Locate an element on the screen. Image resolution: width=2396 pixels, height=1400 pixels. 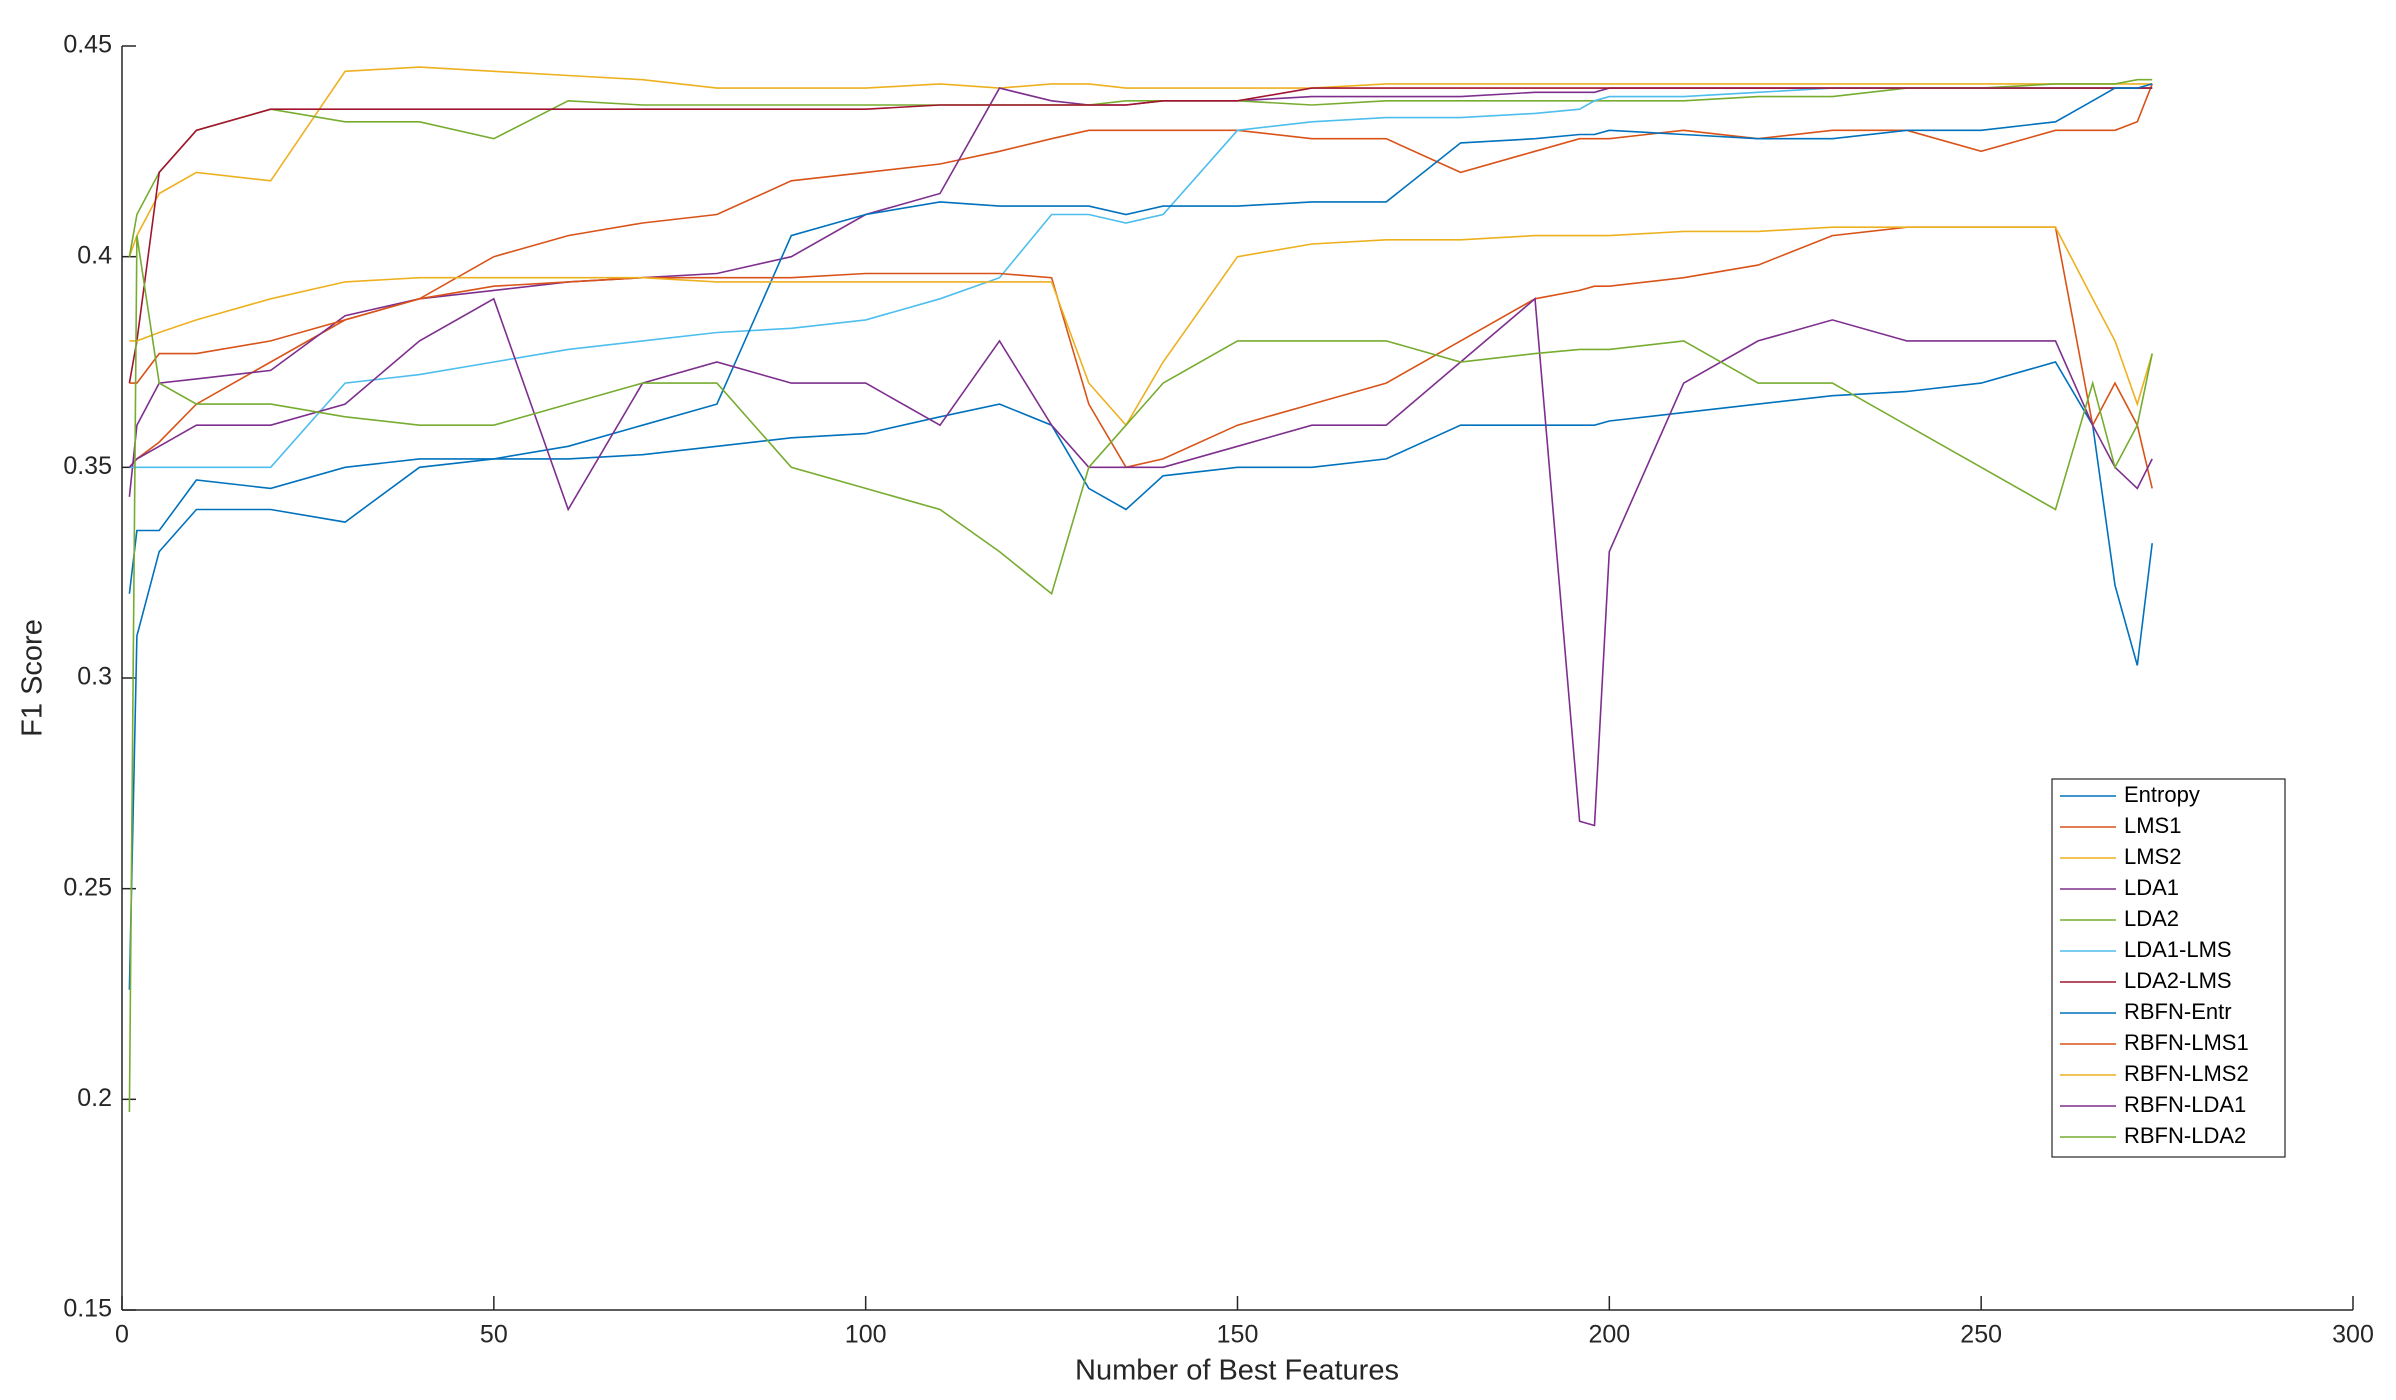
x-tick-label: 50 is located at coordinates (494, 1335).